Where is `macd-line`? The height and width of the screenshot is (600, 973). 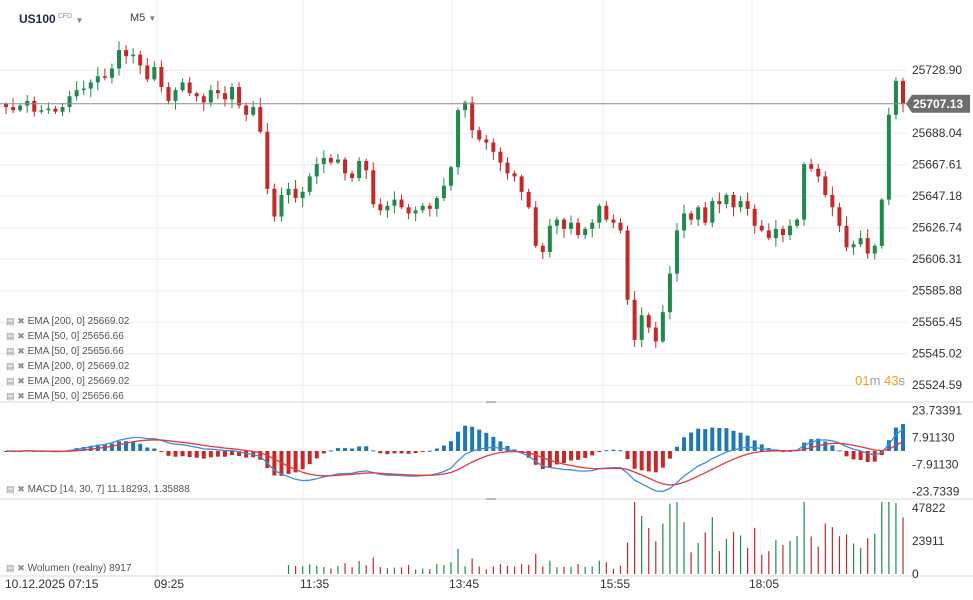
macd-line is located at coordinates (454, 460).